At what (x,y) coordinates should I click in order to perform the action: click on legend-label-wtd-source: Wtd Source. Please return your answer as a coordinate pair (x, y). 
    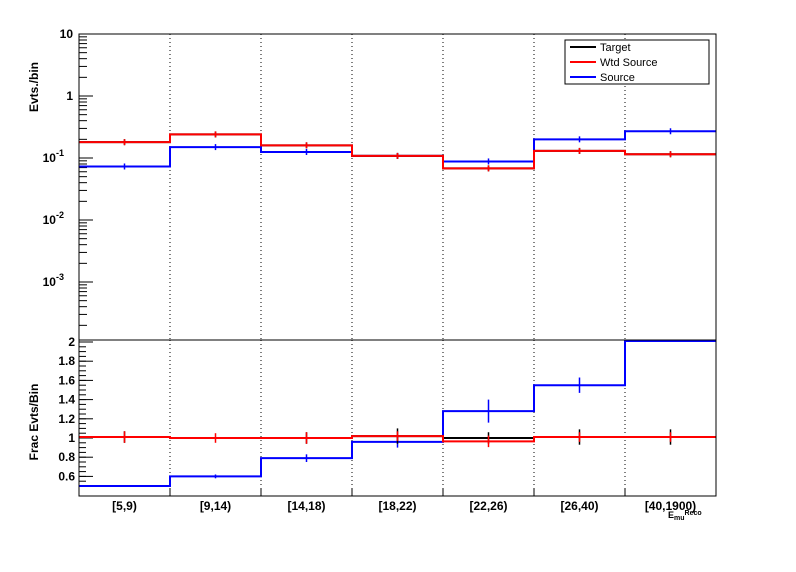
    Looking at the image, I should click on (628, 63).